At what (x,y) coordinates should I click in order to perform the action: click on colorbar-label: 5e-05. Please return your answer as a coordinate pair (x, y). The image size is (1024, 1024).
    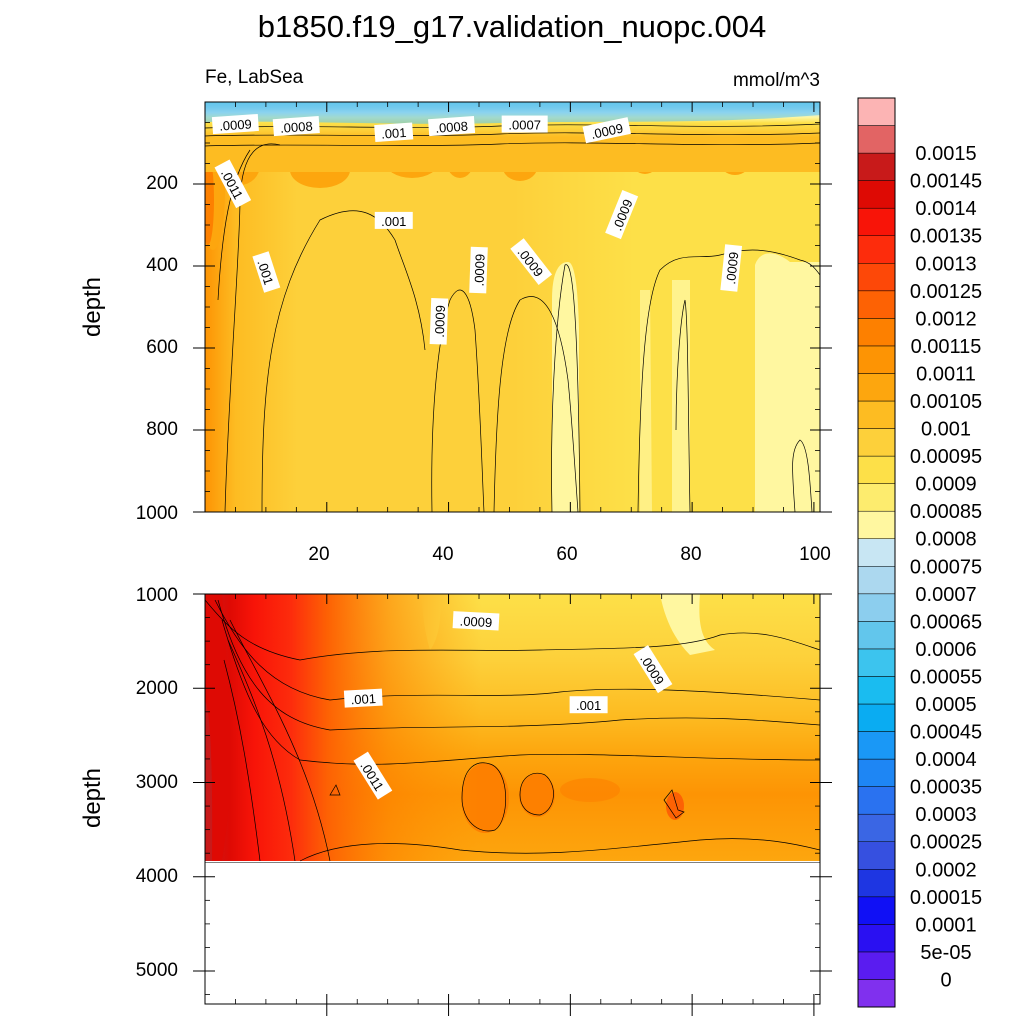
    Looking at the image, I should click on (945, 953).